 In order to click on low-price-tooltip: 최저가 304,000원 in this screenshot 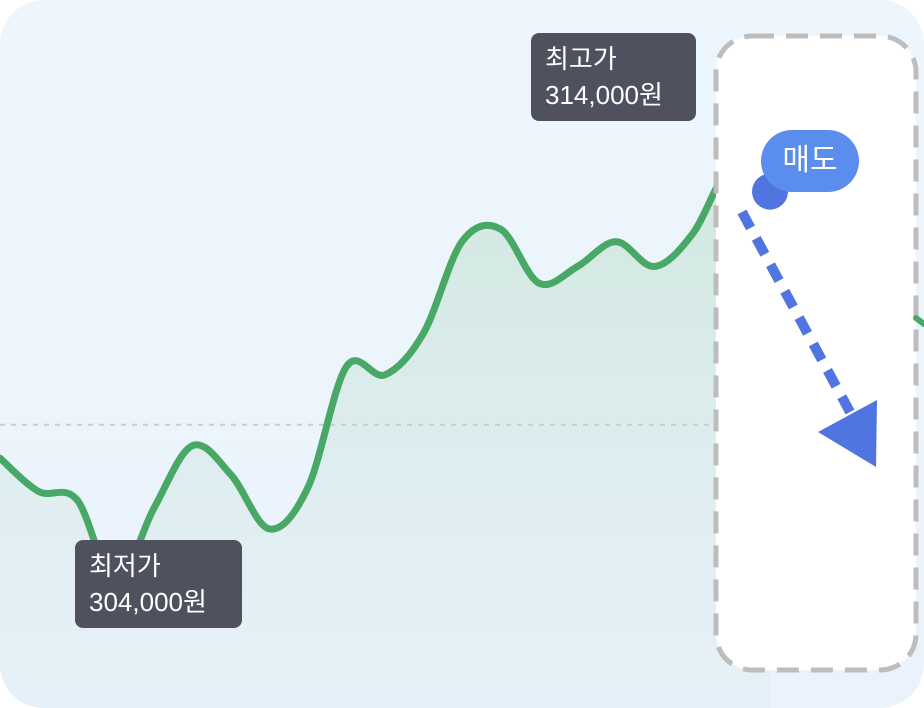, I will do `click(158, 584)`.